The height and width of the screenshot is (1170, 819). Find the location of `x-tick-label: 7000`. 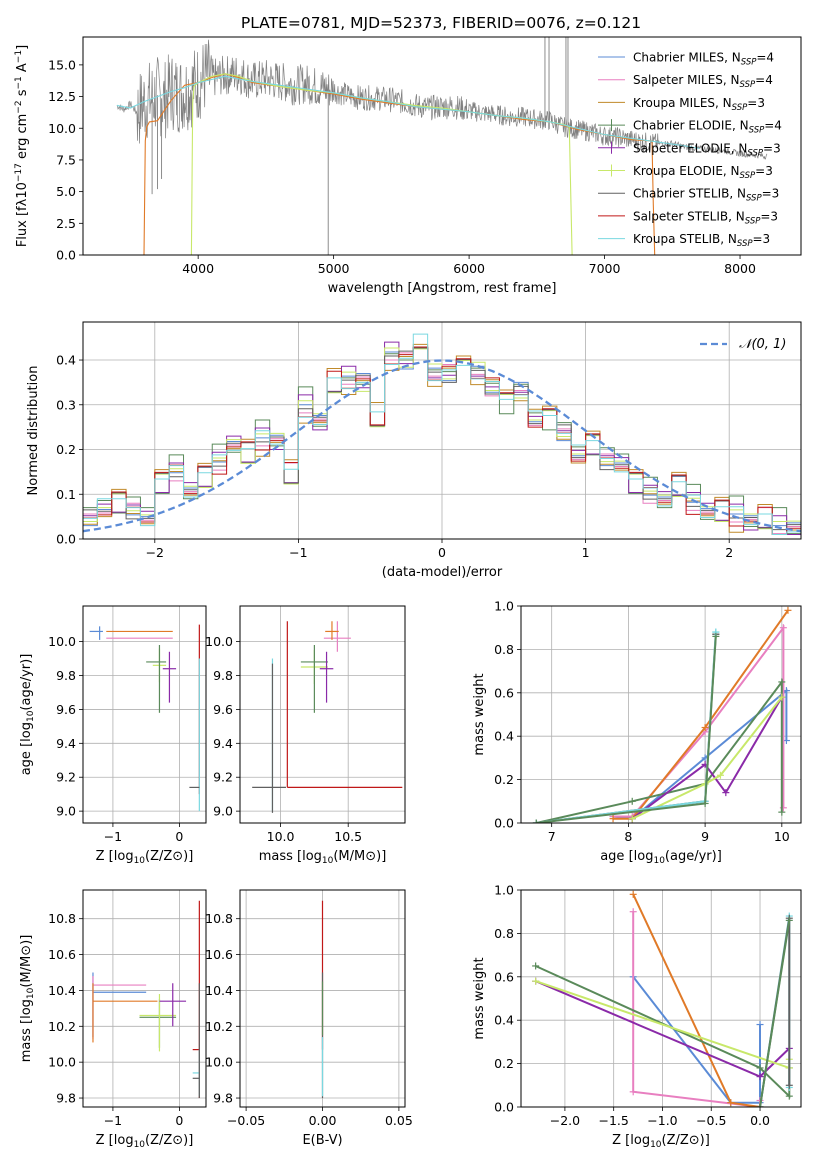

x-tick-label: 7000 is located at coordinates (605, 268).